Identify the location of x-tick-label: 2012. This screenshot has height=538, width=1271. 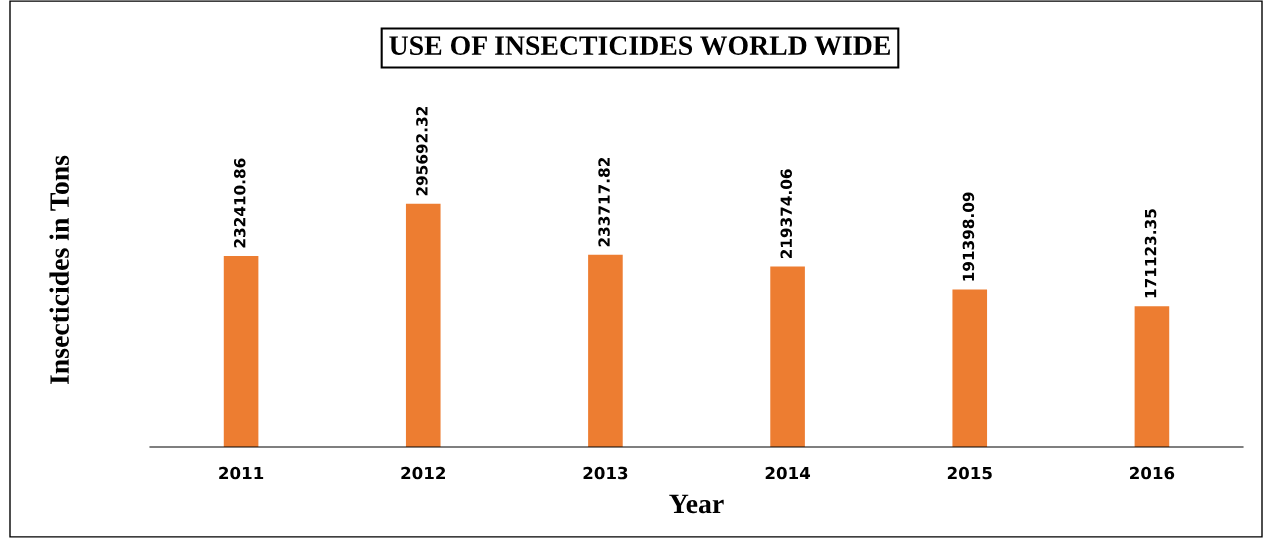
(423, 473).